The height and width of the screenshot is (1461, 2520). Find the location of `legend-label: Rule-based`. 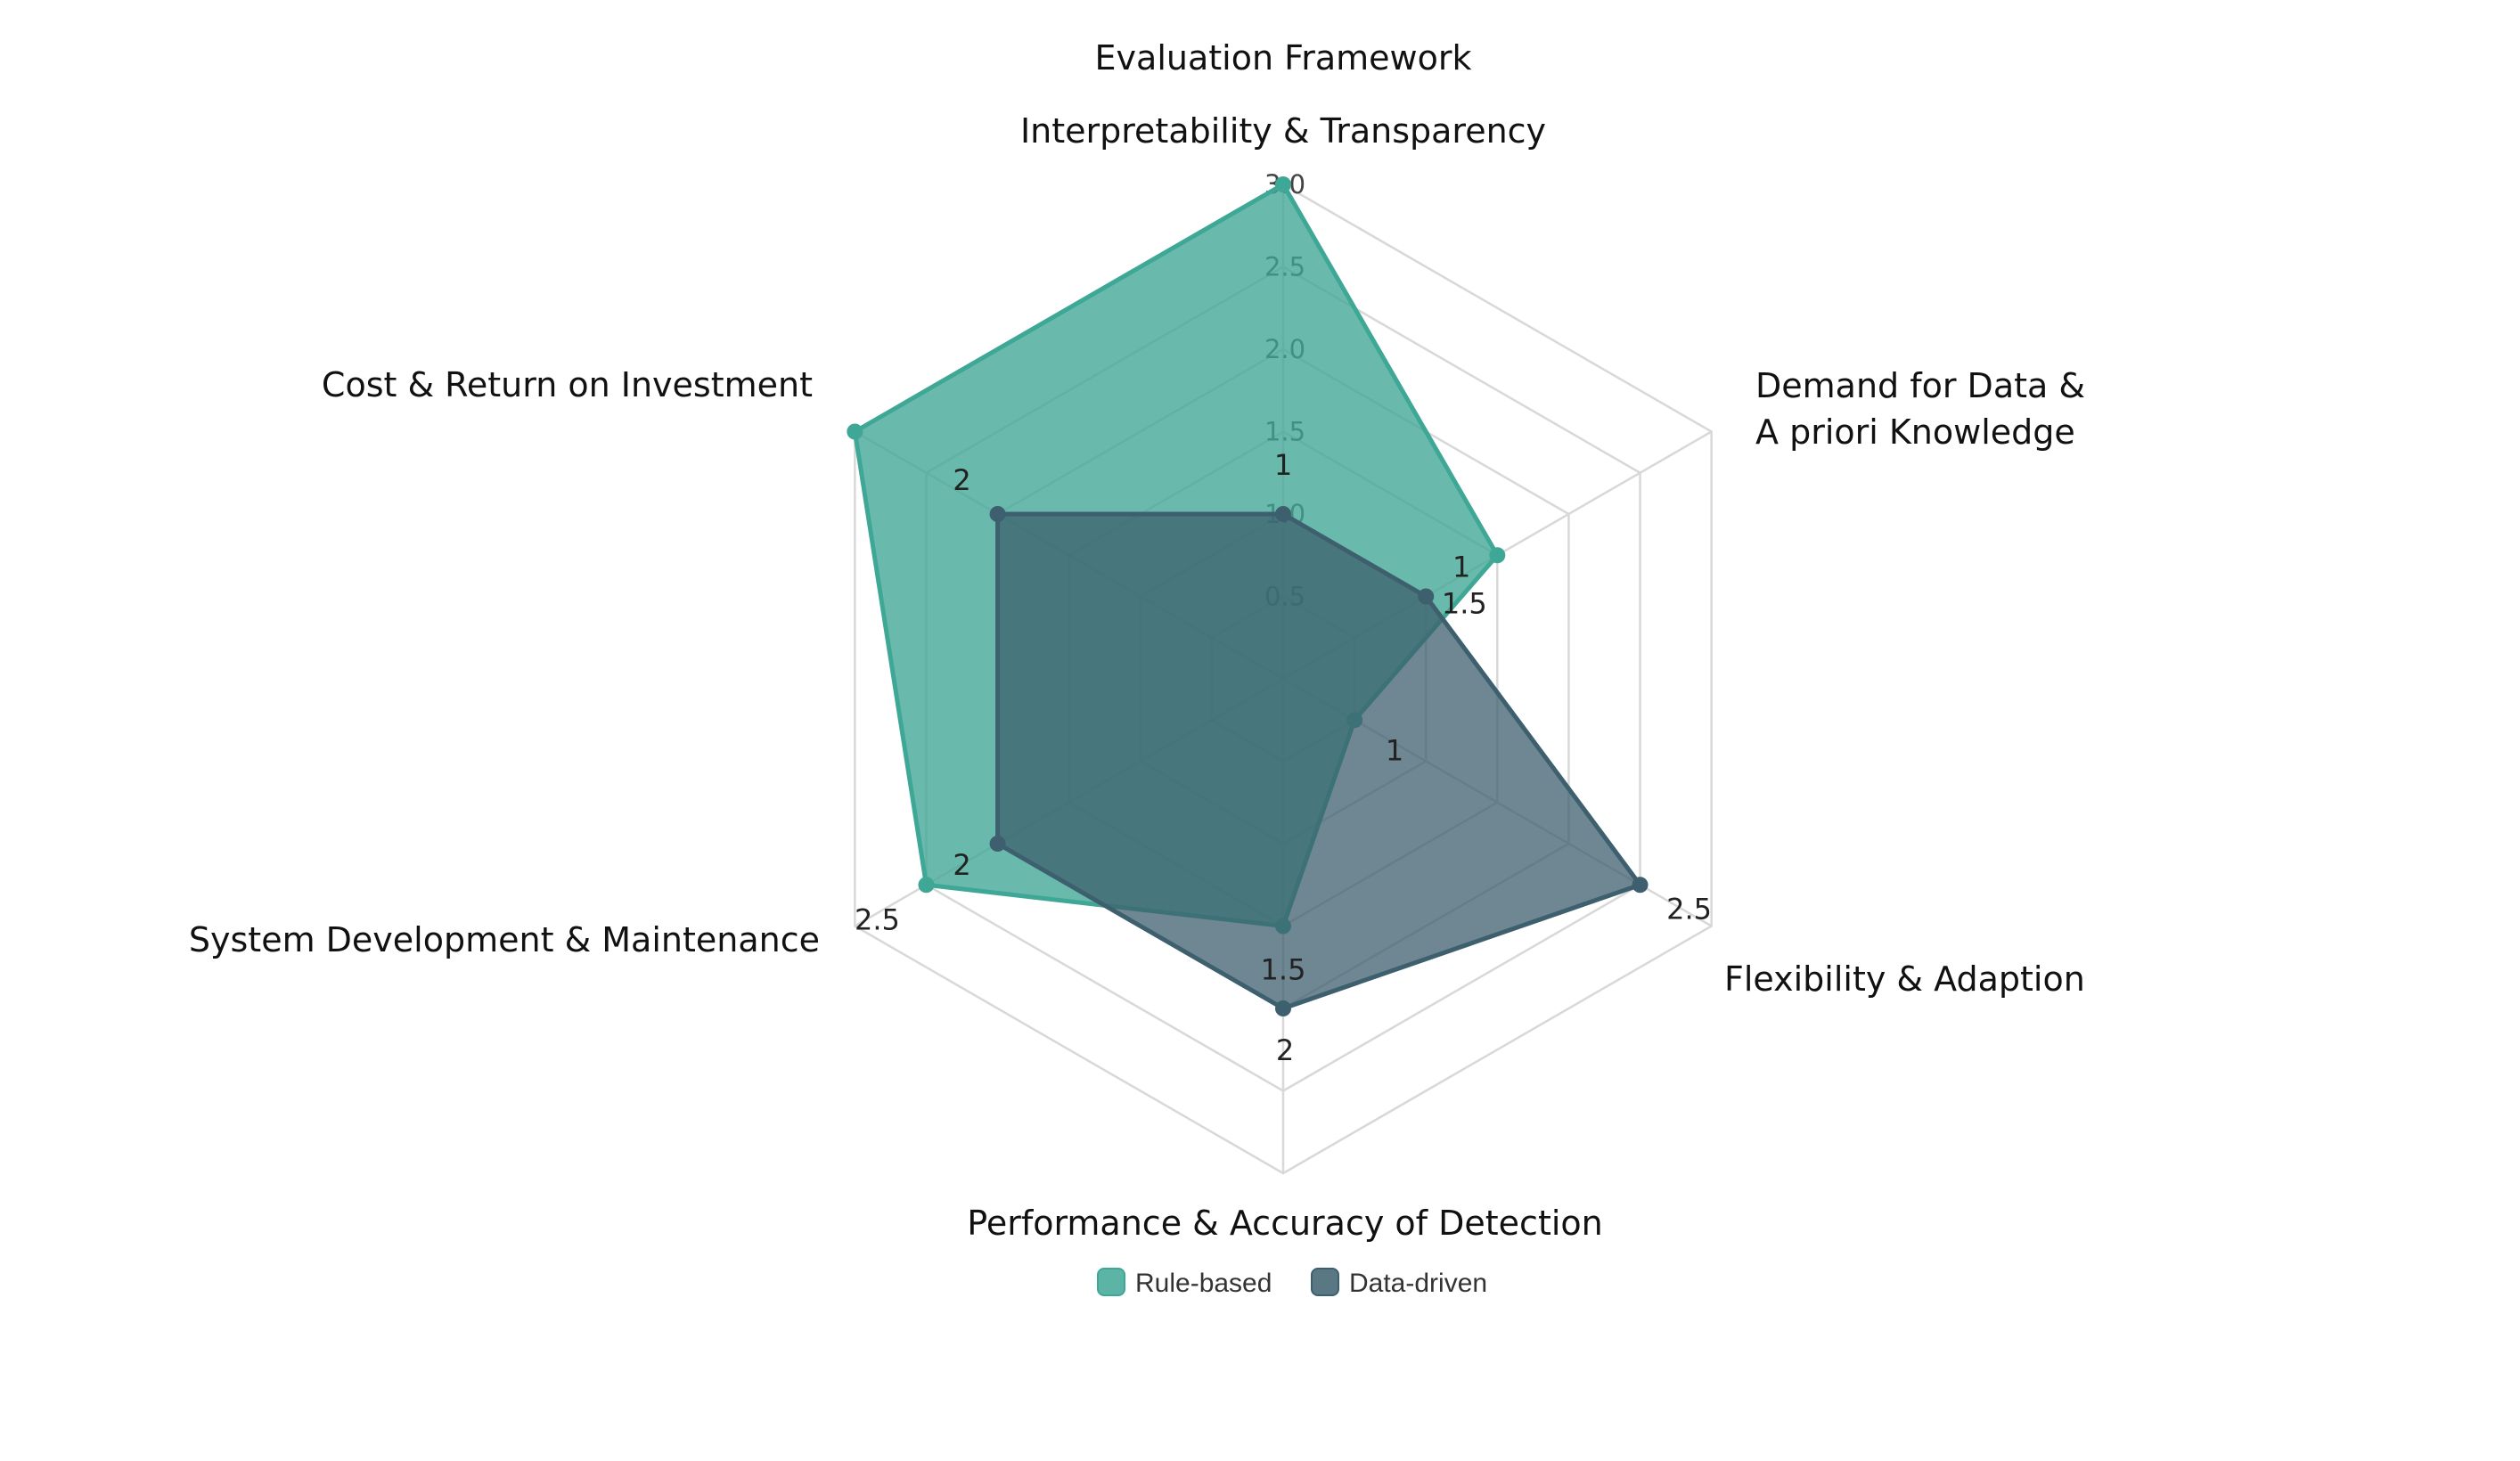

legend-label: Rule-based is located at coordinates (1203, 1283).